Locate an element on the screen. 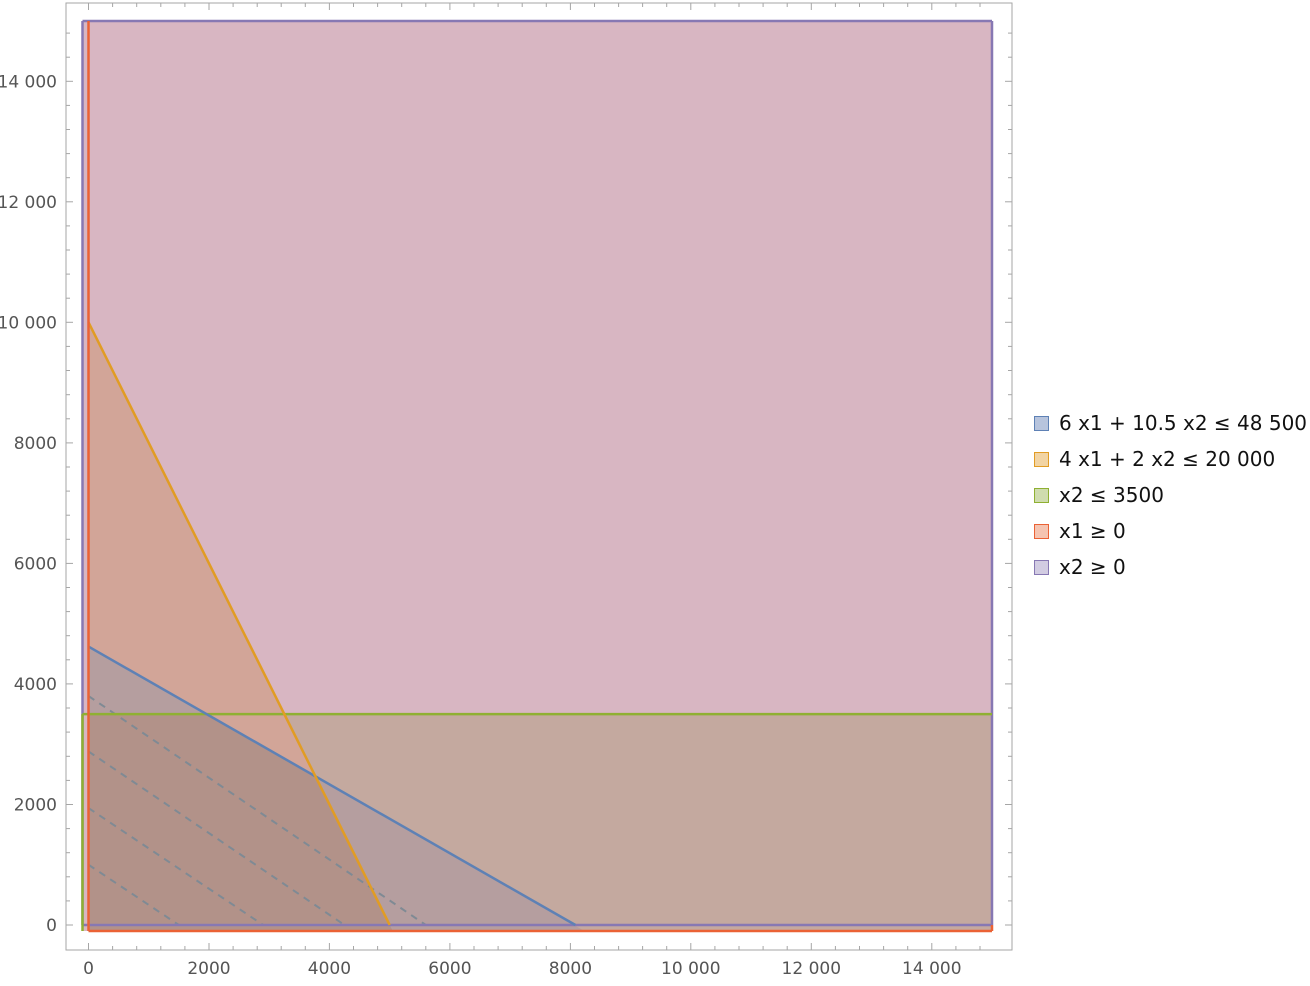 The image size is (1310, 986). x-tick-label: 4000 is located at coordinates (329, 969).